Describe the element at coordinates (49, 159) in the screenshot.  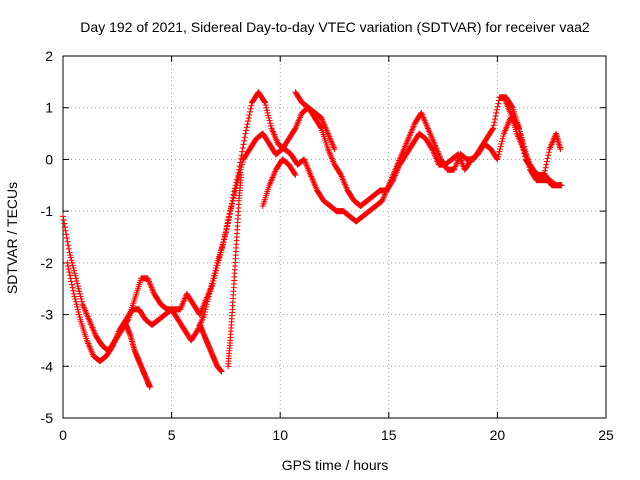
I see `y-tick-label: 0` at that location.